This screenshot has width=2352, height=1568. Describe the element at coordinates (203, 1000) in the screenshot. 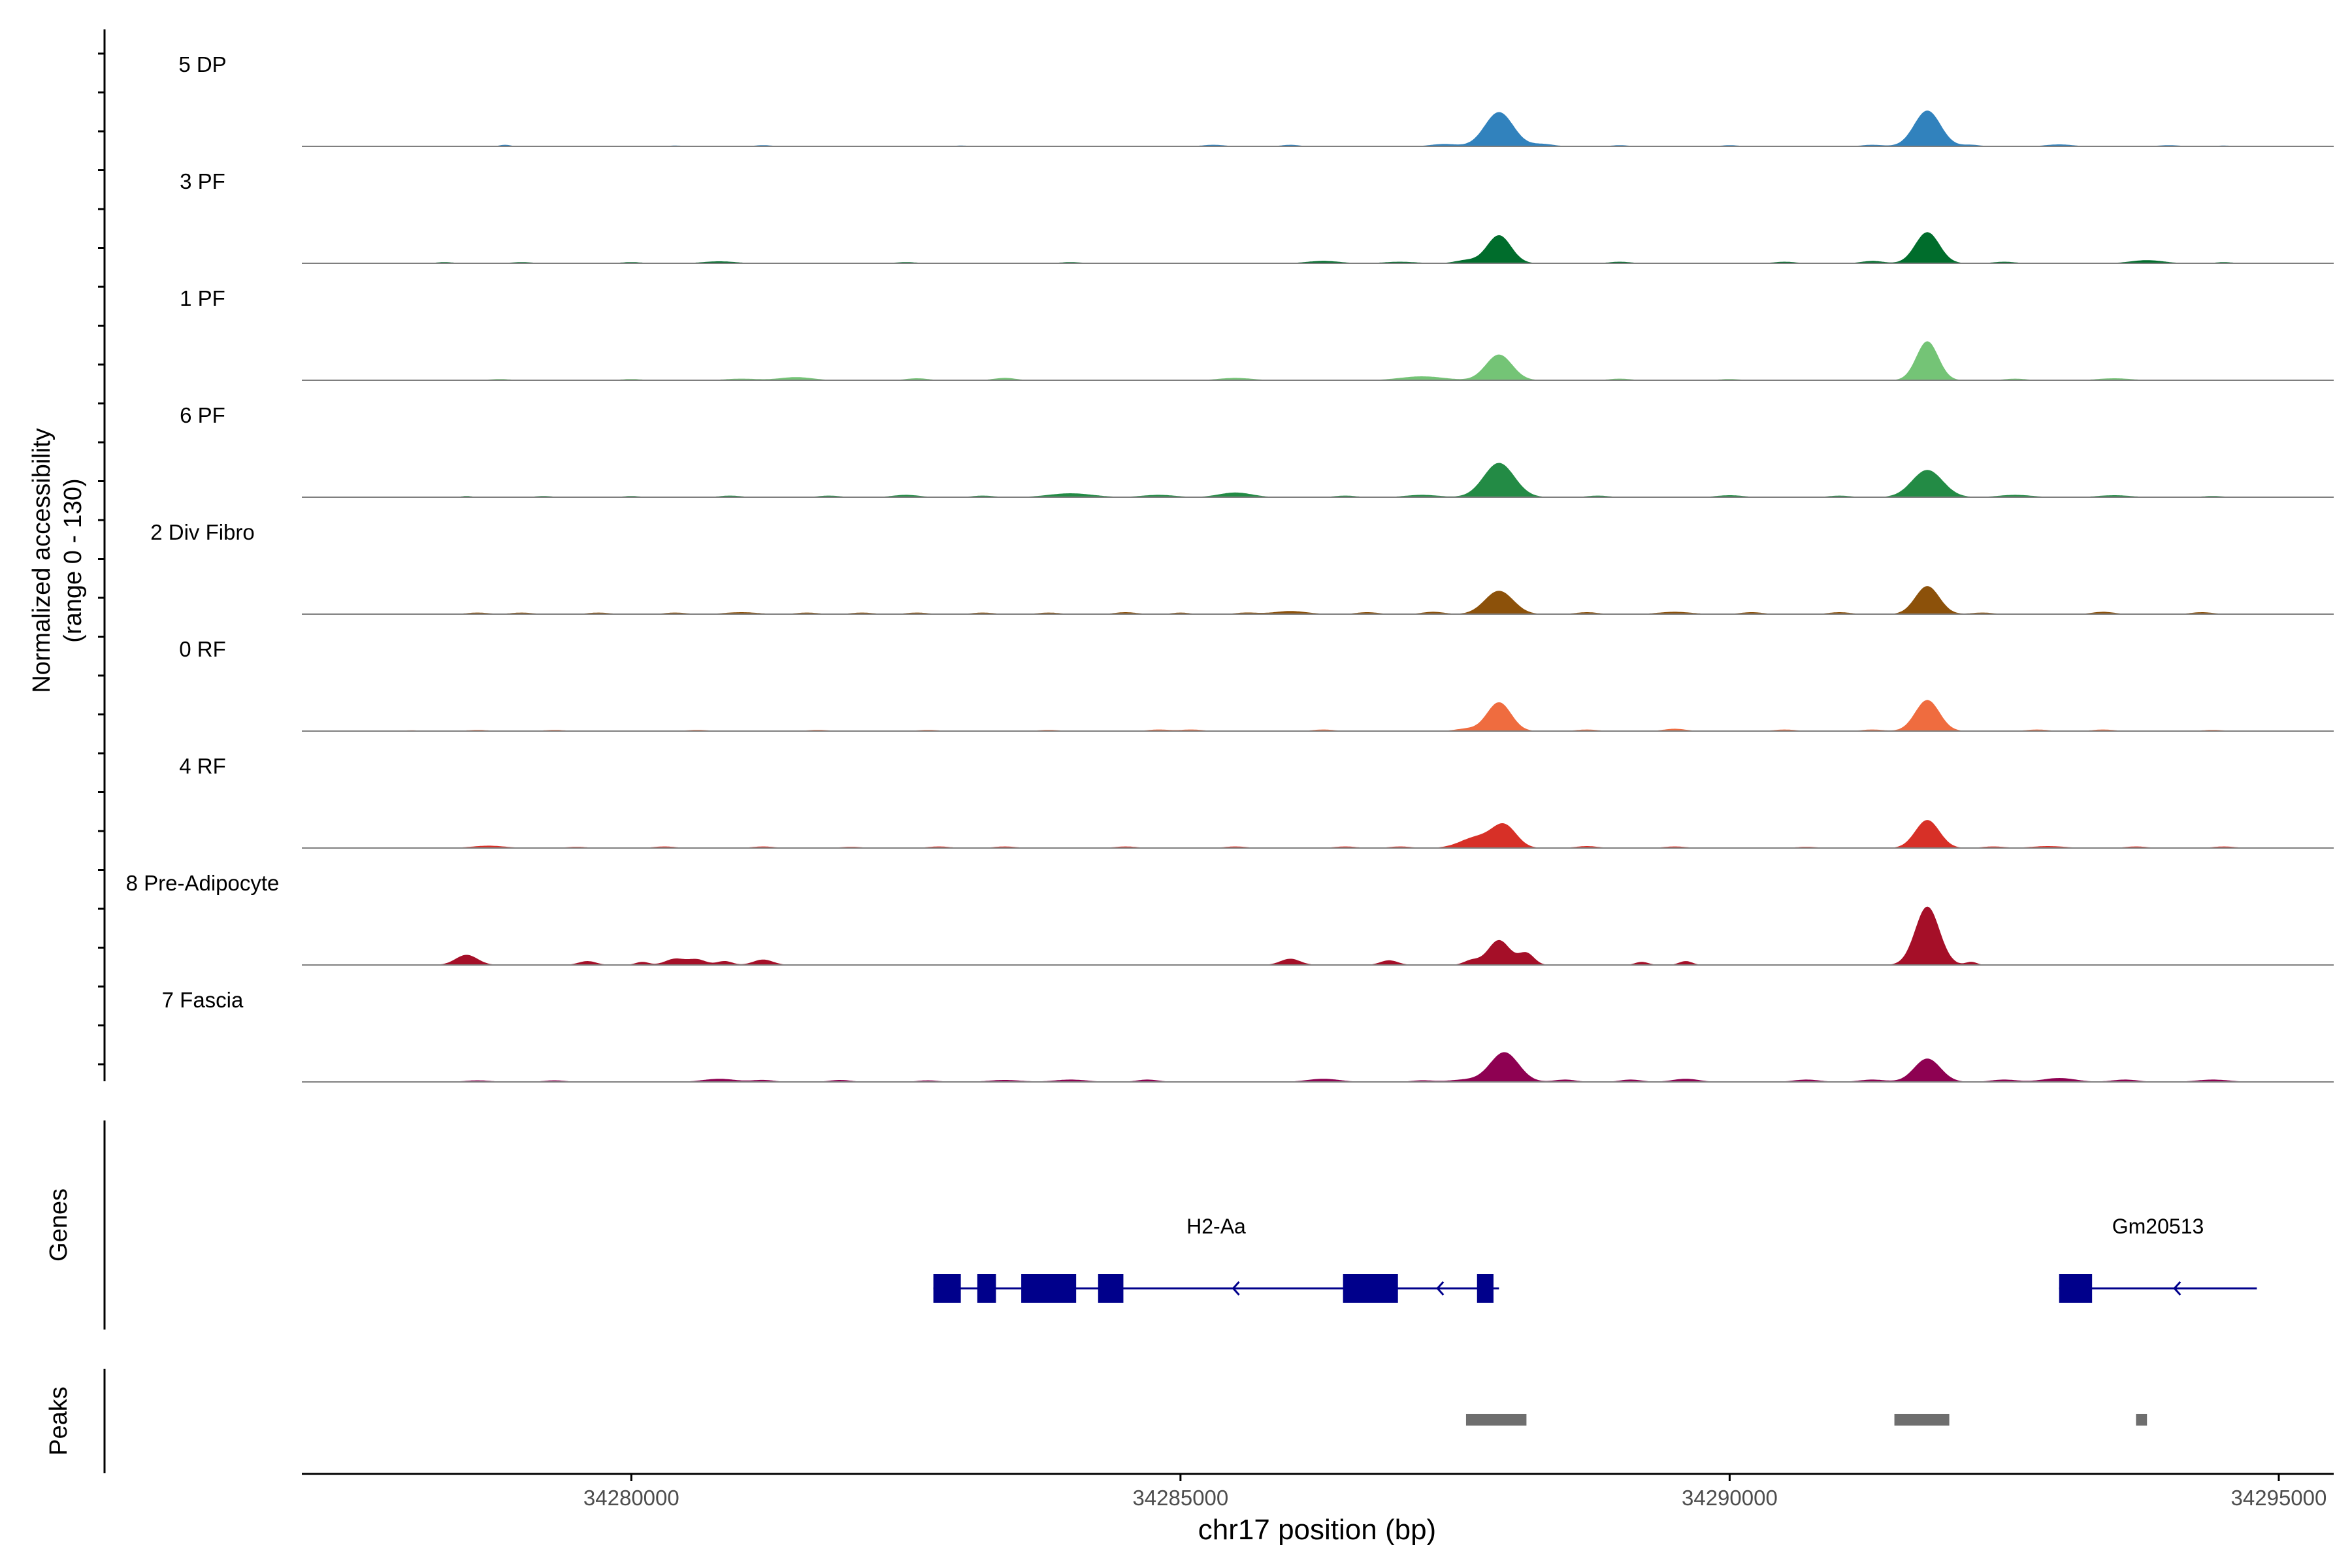

I see `track-label: 7 Fascia` at that location.